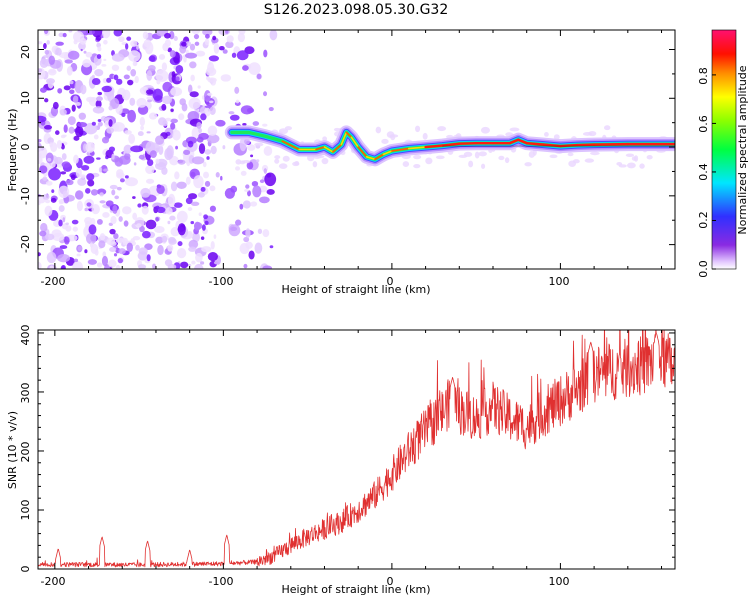 The width and height of the screenshot is (750, 600). What do you see at coordinates (355, 289) in the screenshot?
I see `x-axis-label: Height of straight line (km)` at bounding box center [355, 289].